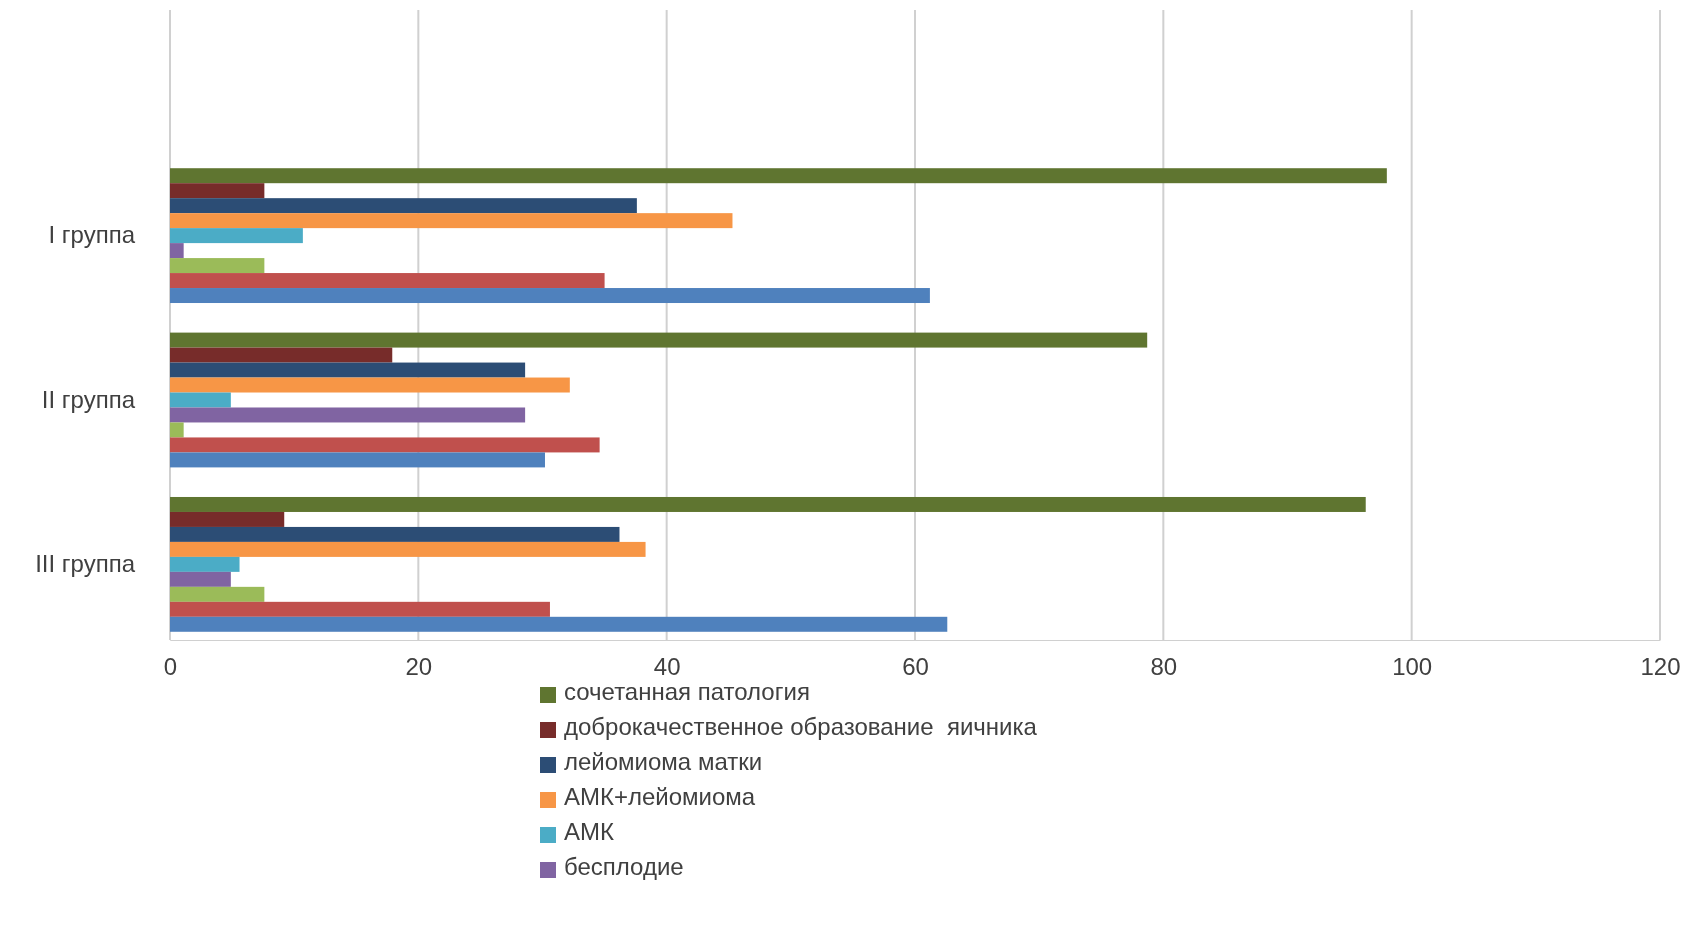 Image resolution: width=1702 pixels, height=935 pixels. What do you see at coordinates (92, 235) in the screenshot?
I see `y-tick-label: I группа` at bounding box center [92, 235].